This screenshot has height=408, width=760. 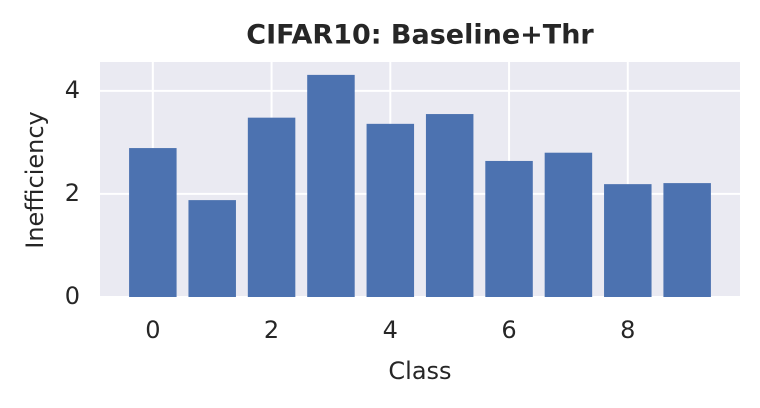 What do you see at coordinates (72, 193) in the screenshot?
I see `y-tick-label: 2` at bounding box center [72, 193].